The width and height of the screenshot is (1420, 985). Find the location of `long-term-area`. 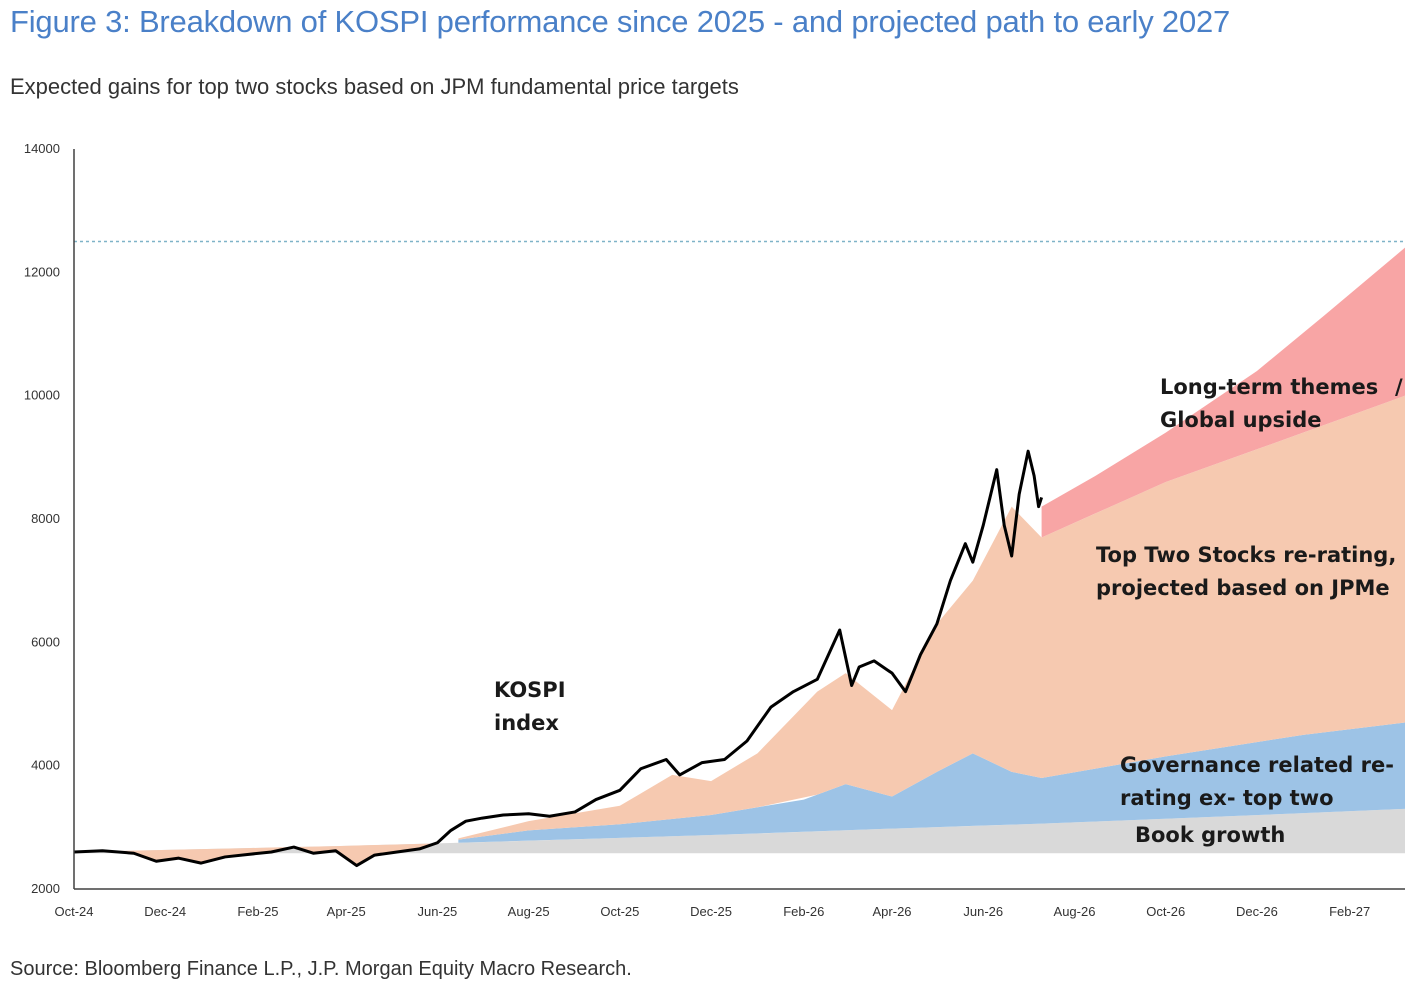

long-term-area is located at coordinates (1223, 392).